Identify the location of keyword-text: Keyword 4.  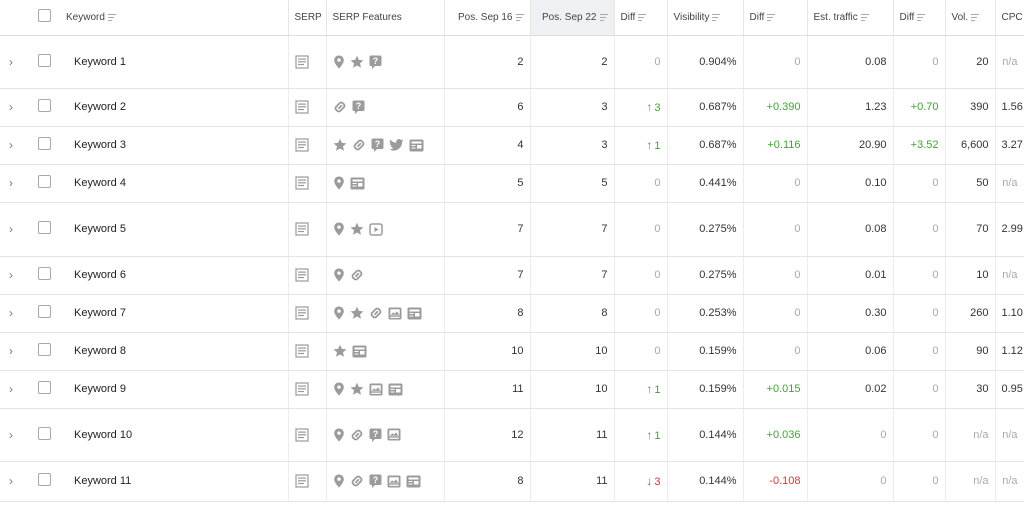
(100, 183).